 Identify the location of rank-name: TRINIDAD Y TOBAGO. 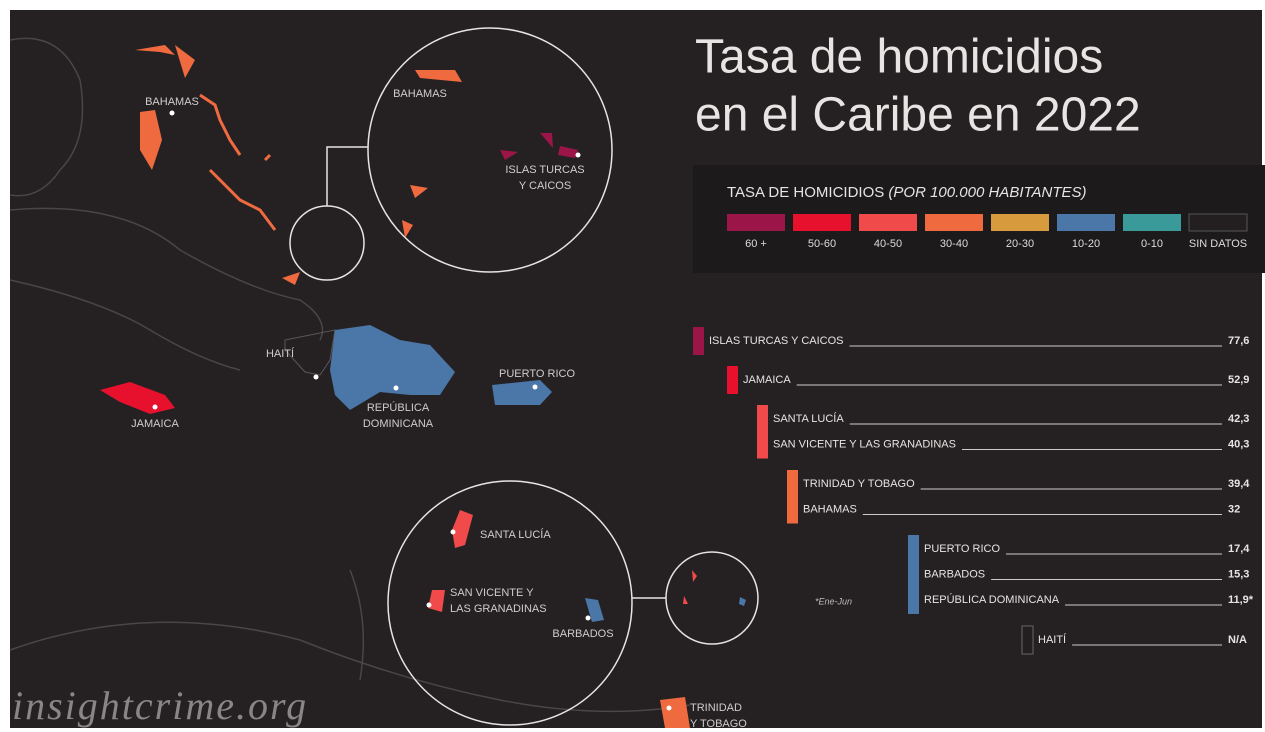
(859, 484).